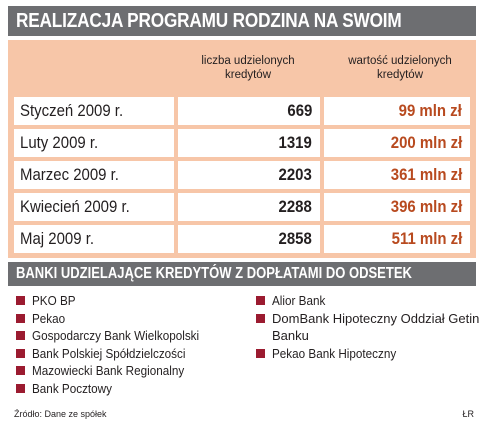 This screenshot has width=486, height=430. Describe the element at coordinates (60, 414) in the screenshot. I see `source-note: Źródło: Dane ze spółek` at that location.